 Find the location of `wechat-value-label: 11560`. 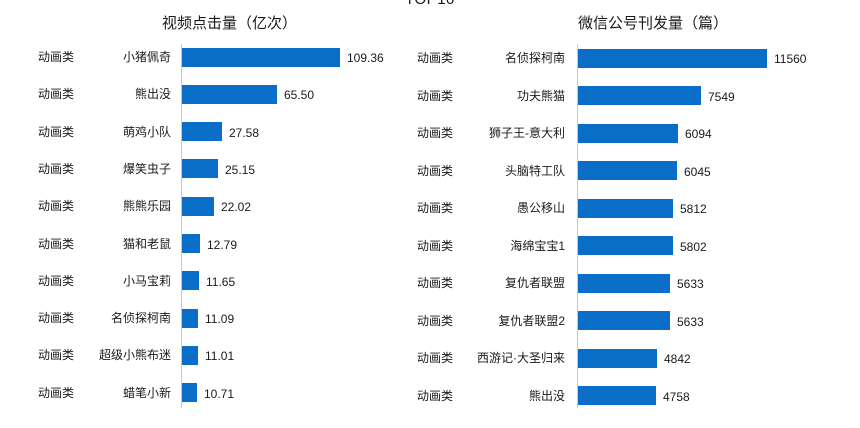

wechat-value-label: 11560 is located at coordinates (790, 59).